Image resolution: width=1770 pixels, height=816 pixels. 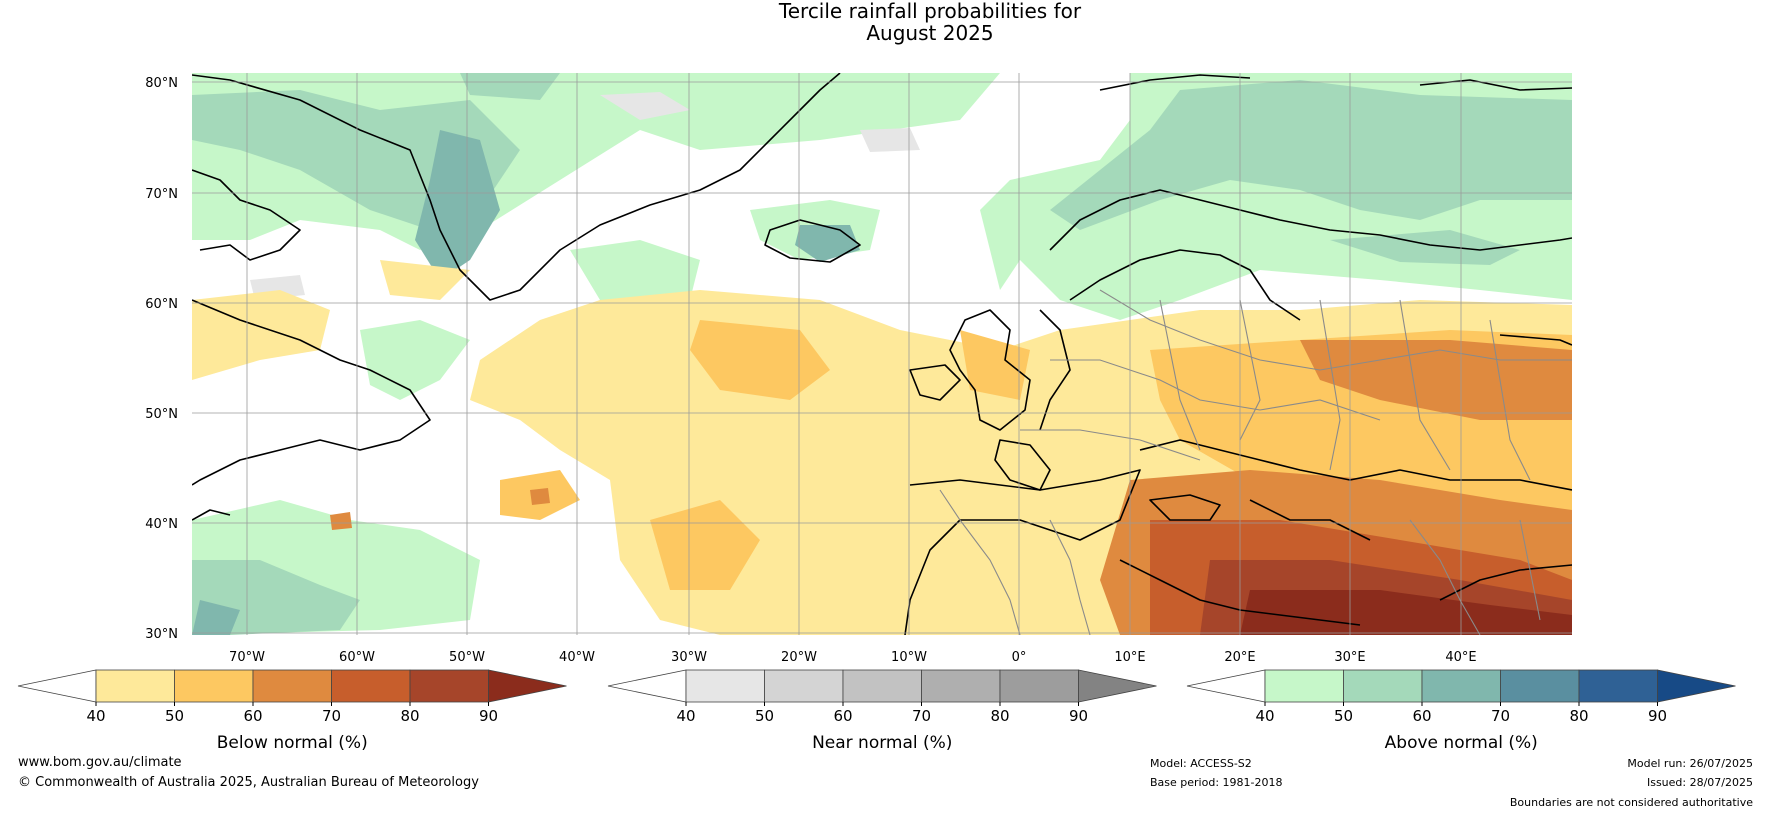 What do you see at coordinates (1239, 657) in the screenshot?
I see `longitude-label: 20°E` at bounding box center [1239, 657].